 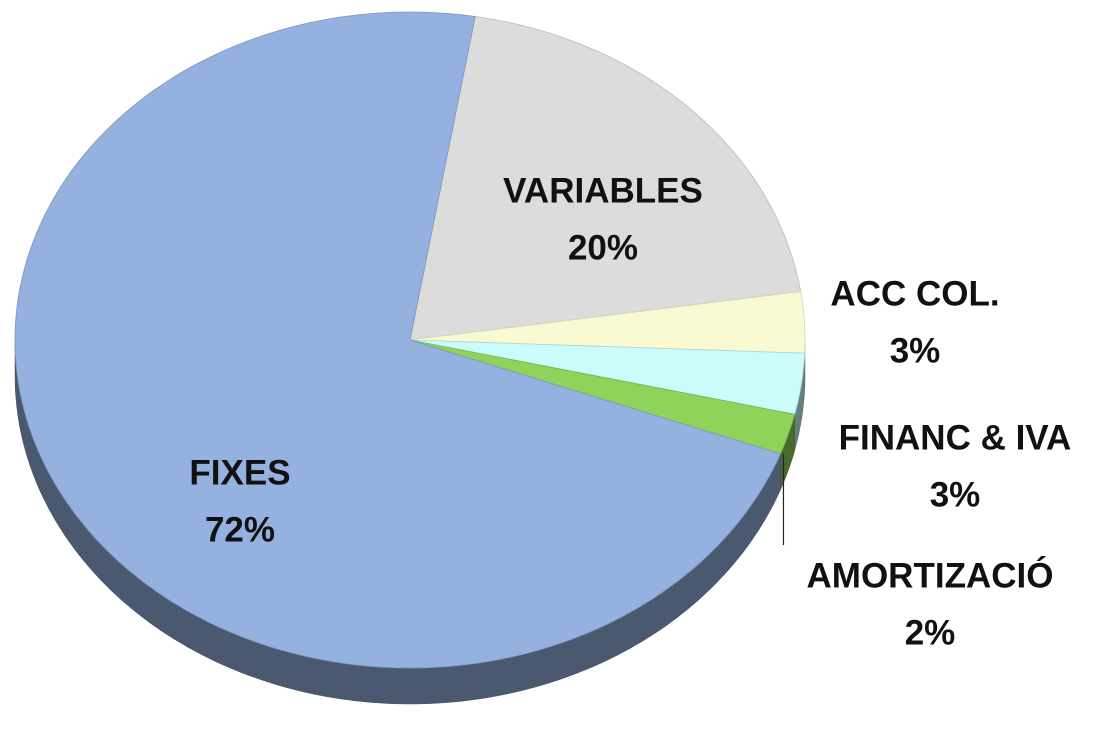 I want to click on slice-label: ACC COL., so click(x=914, y=293).